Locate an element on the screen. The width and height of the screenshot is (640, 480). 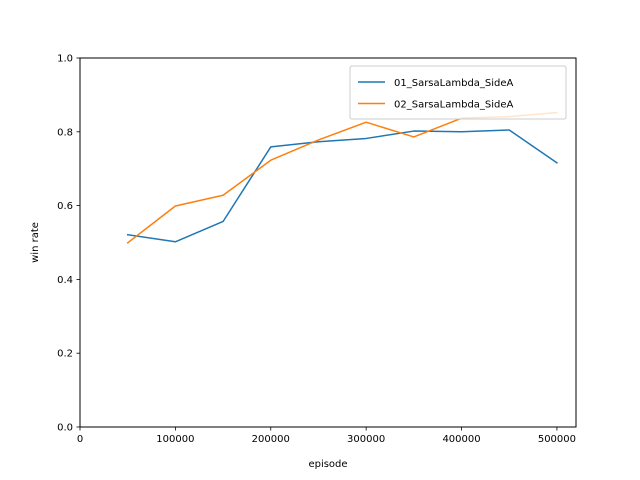
x-tick-label: 0 is located at coordinates (80, 439).